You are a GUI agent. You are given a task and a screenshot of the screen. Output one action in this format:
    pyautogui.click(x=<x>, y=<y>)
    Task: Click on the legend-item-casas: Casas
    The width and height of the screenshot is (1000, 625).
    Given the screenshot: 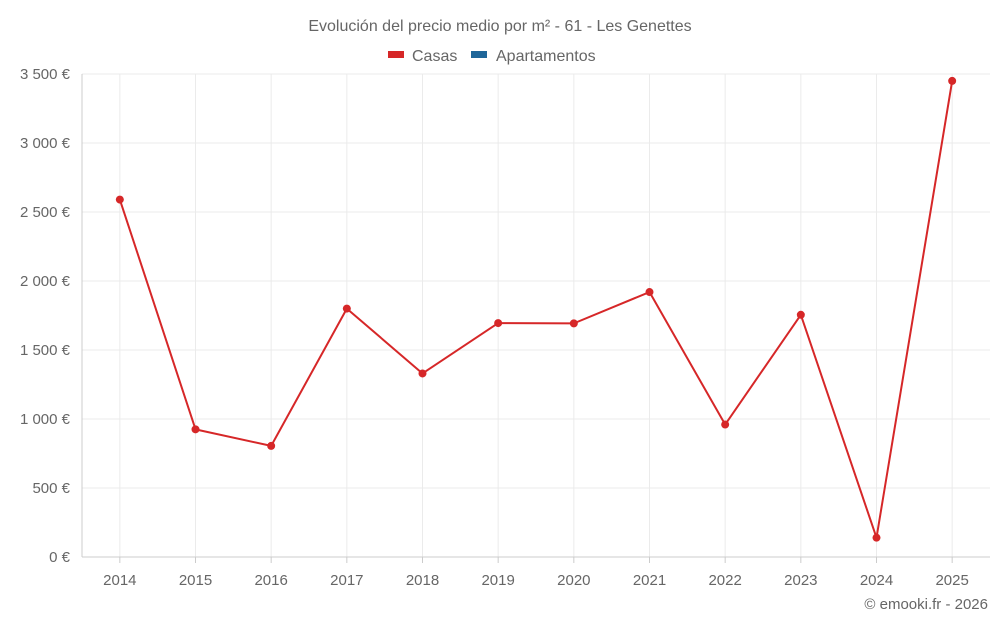 What is the action you would take?
    pyautogui.click(x=422, y=56)
    